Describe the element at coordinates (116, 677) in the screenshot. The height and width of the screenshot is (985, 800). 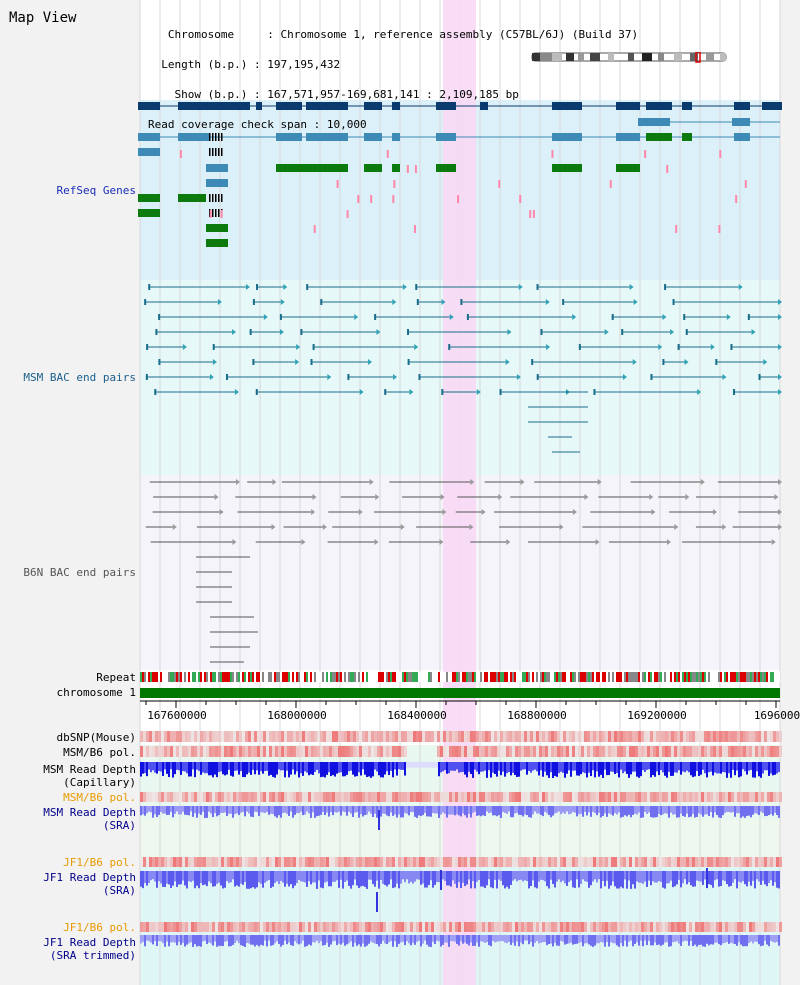
I see `track-label-repeat: Repeat` at that location.